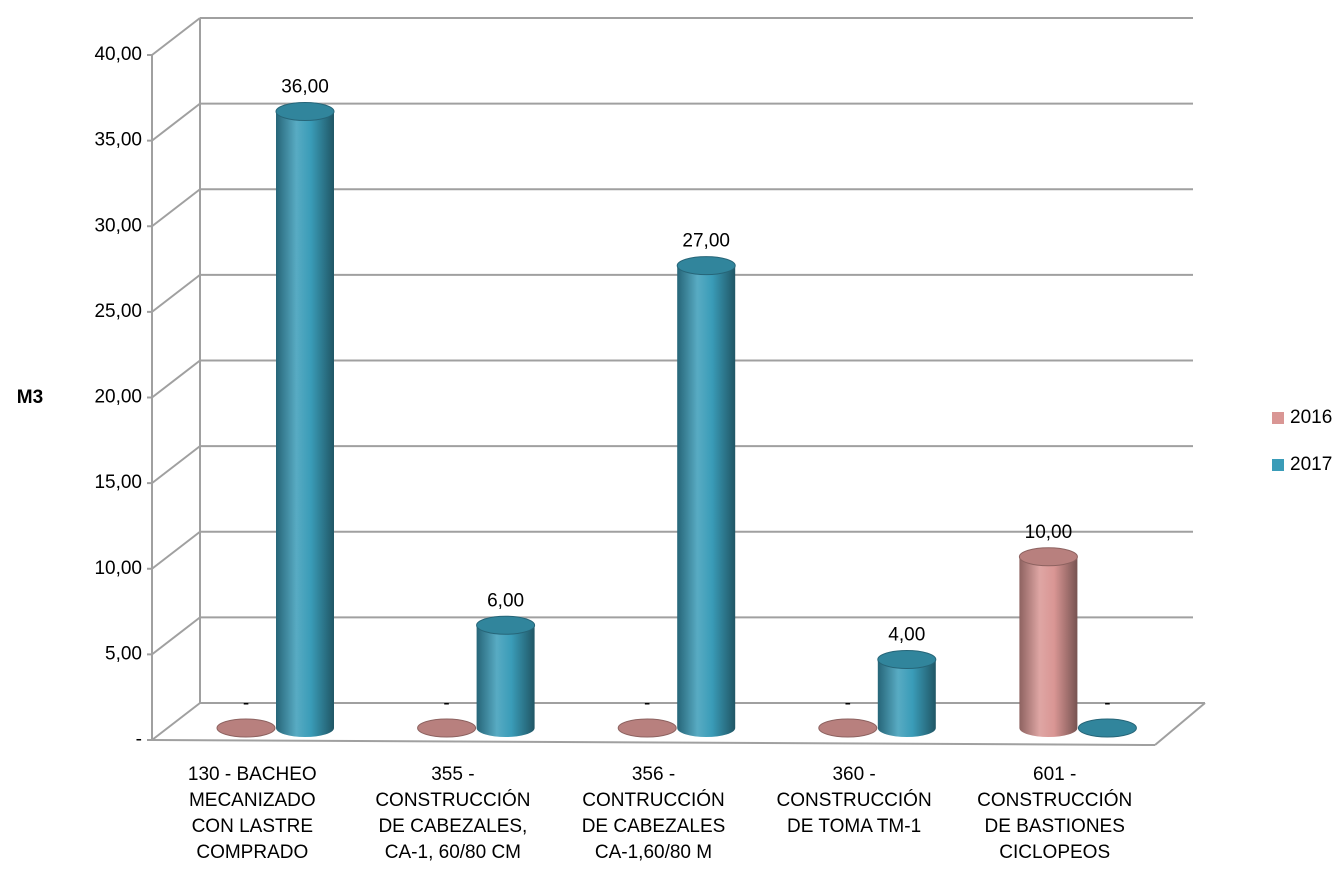  What do you see at coordinates (1054, 774) in the screenshot?
I see `x-tick-label: 601 -` at bounding box center [1054, 774].